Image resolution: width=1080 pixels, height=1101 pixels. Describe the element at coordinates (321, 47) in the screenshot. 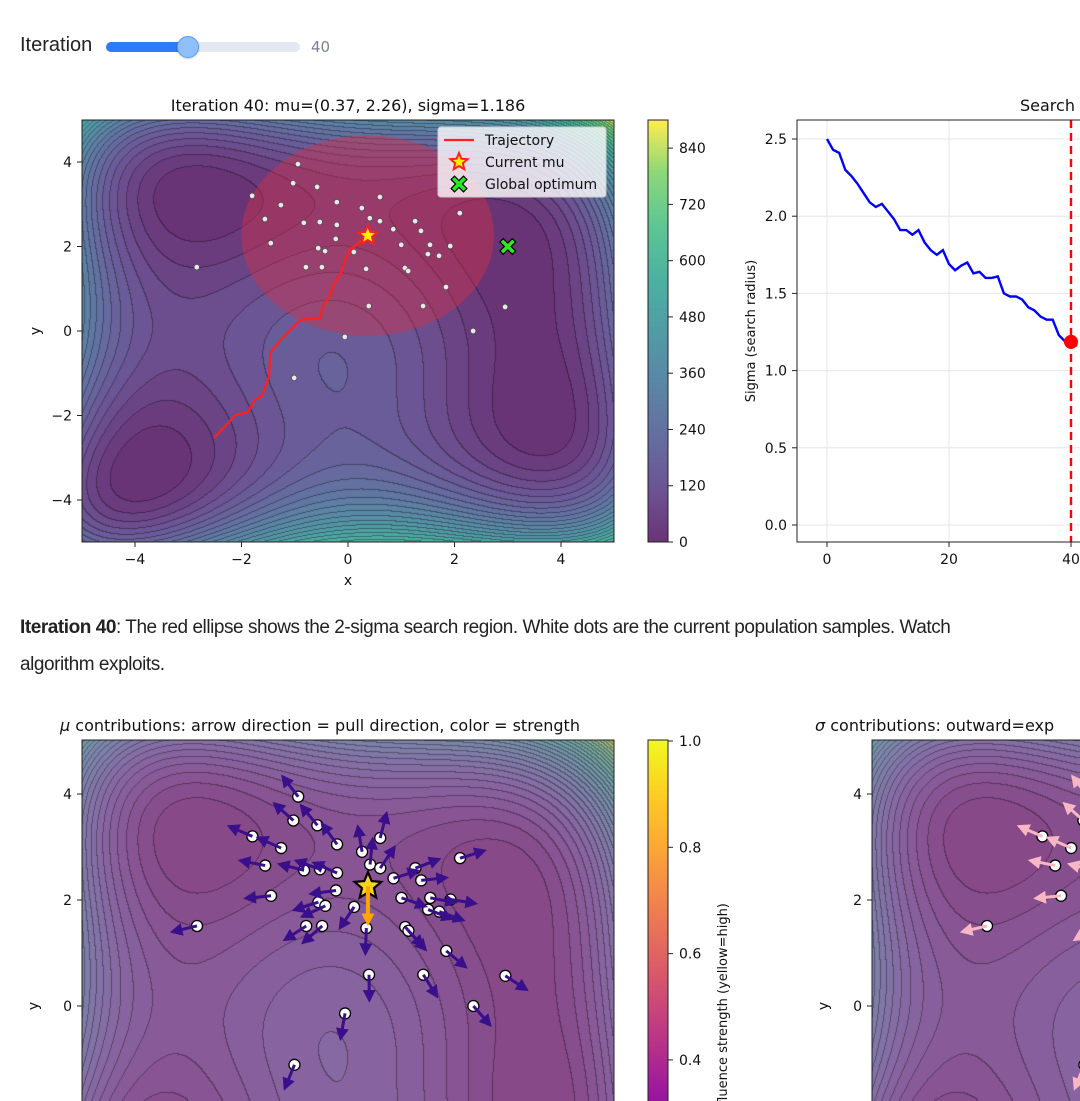

I see `slider-value: 40` at that location.